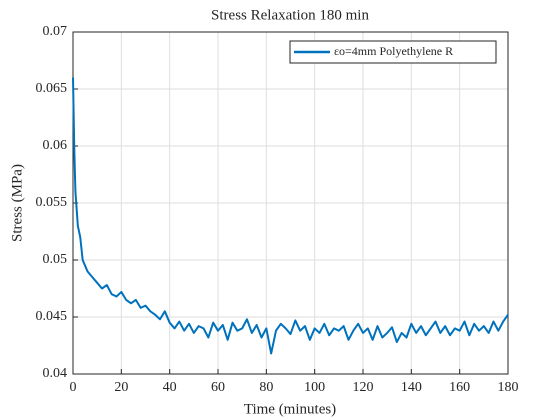  I want to click on x-tick-label: 180, so click(508, 387).